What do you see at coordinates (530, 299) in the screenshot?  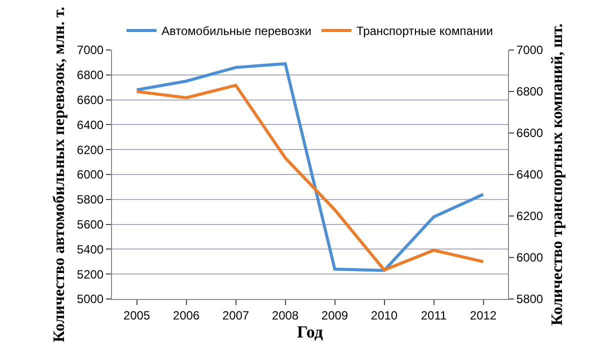 I see `y2-tick-label: 5800` at bounding box center [530, 299].